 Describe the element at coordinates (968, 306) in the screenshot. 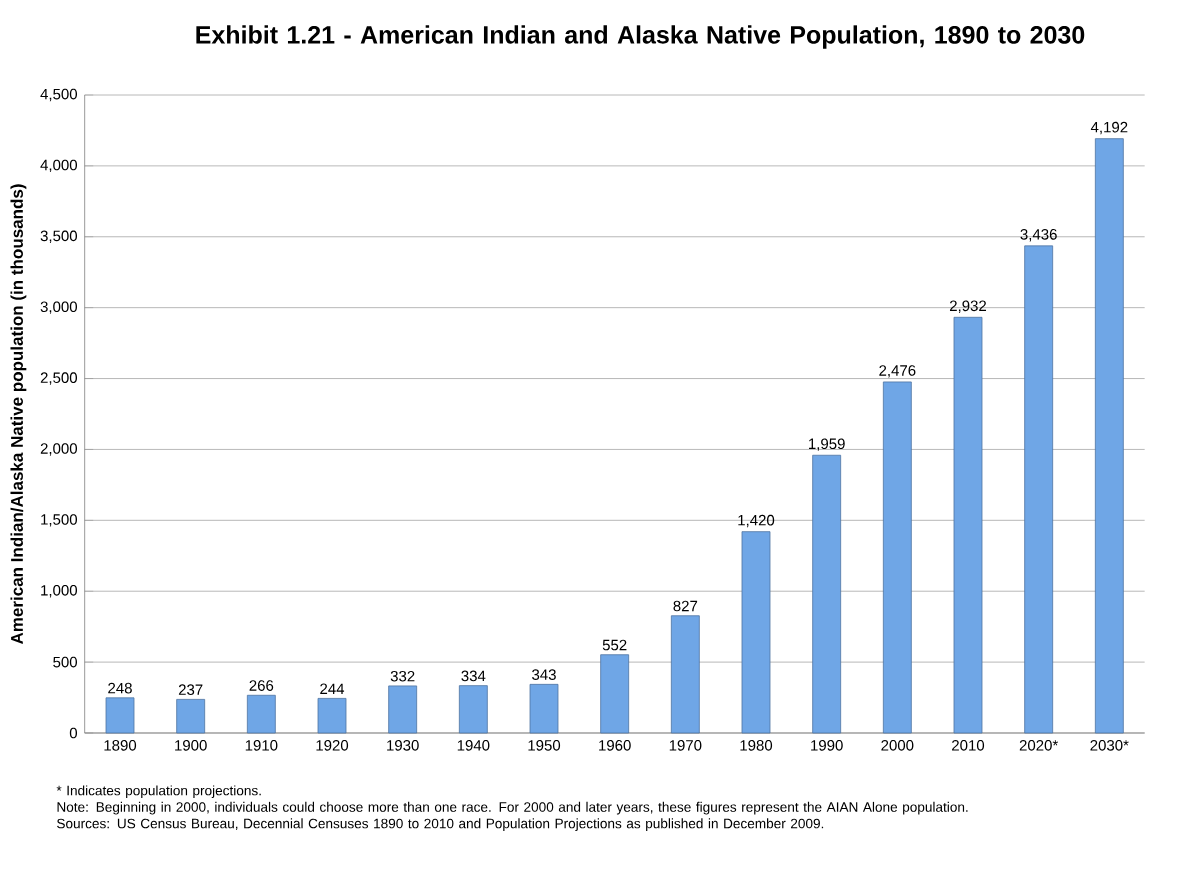

I see `data-label: 2,932` at that location.